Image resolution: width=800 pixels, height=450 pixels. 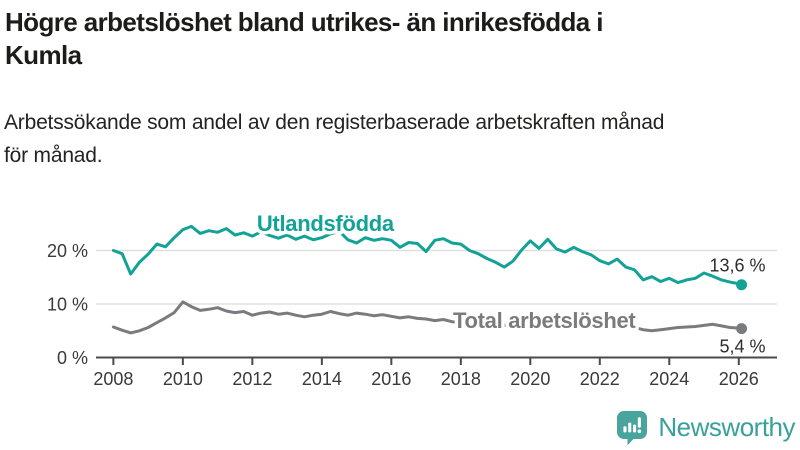 What do you see at coordinates (530, 379) in the screenshot?
I see `x-tick-label: 2020` at bounding box center [530, 379].